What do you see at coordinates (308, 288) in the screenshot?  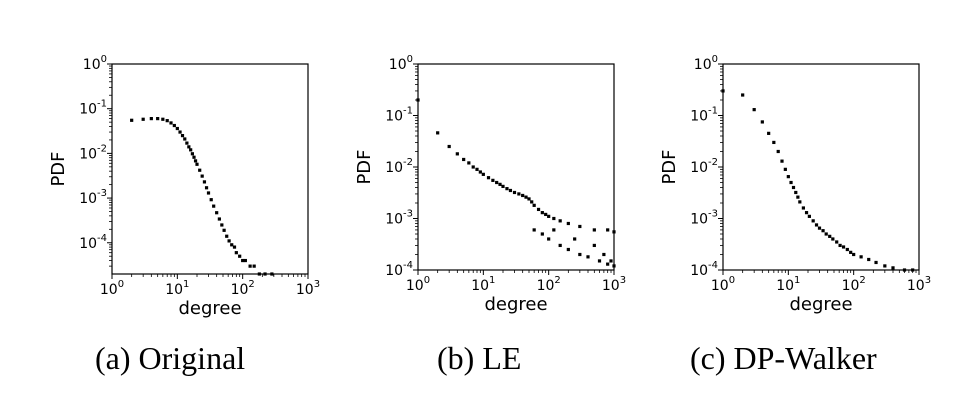 I see `x-tick-label: 10³` at bounding box center [308, 288].